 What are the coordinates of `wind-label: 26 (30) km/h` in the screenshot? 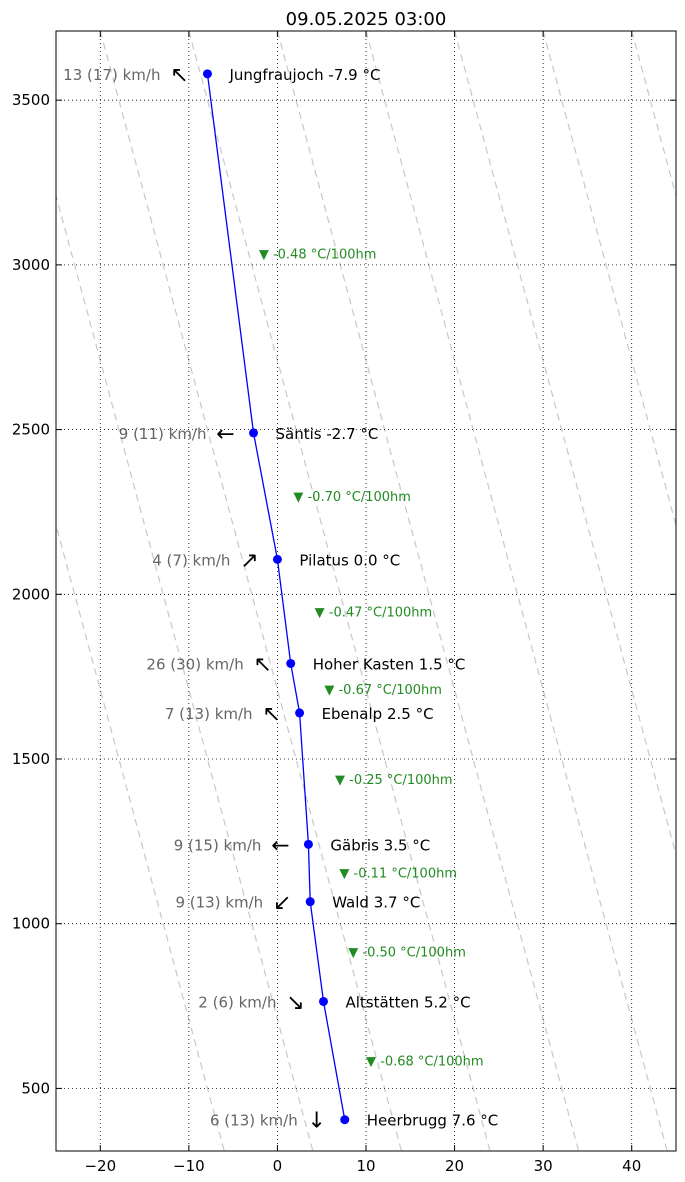 It's located at (194, 664).